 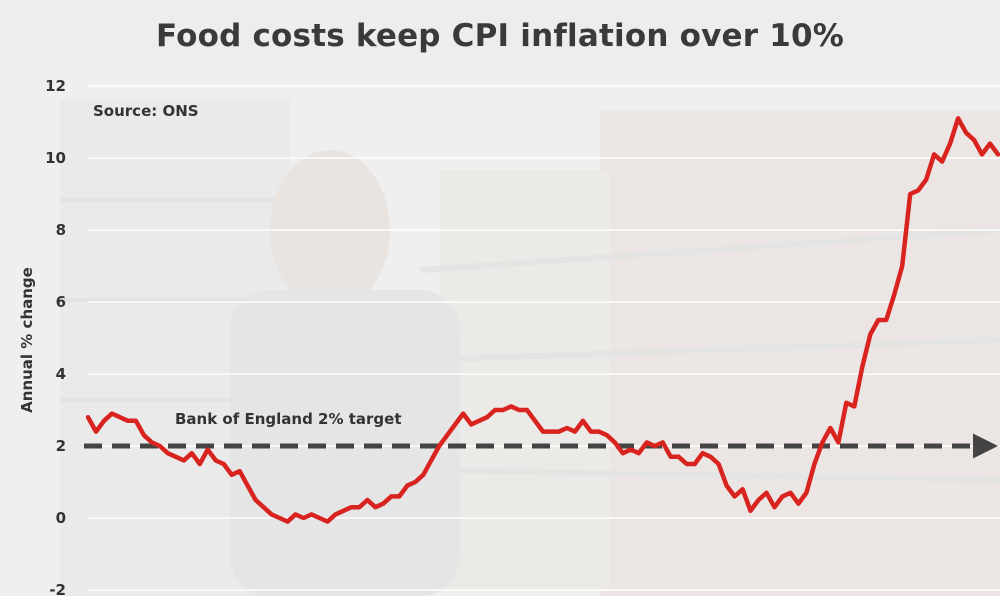 What do you see at coordinates (61, 446) in the screenshot?
I see `y-tick-label: 2` at bounding box center [61, 446].